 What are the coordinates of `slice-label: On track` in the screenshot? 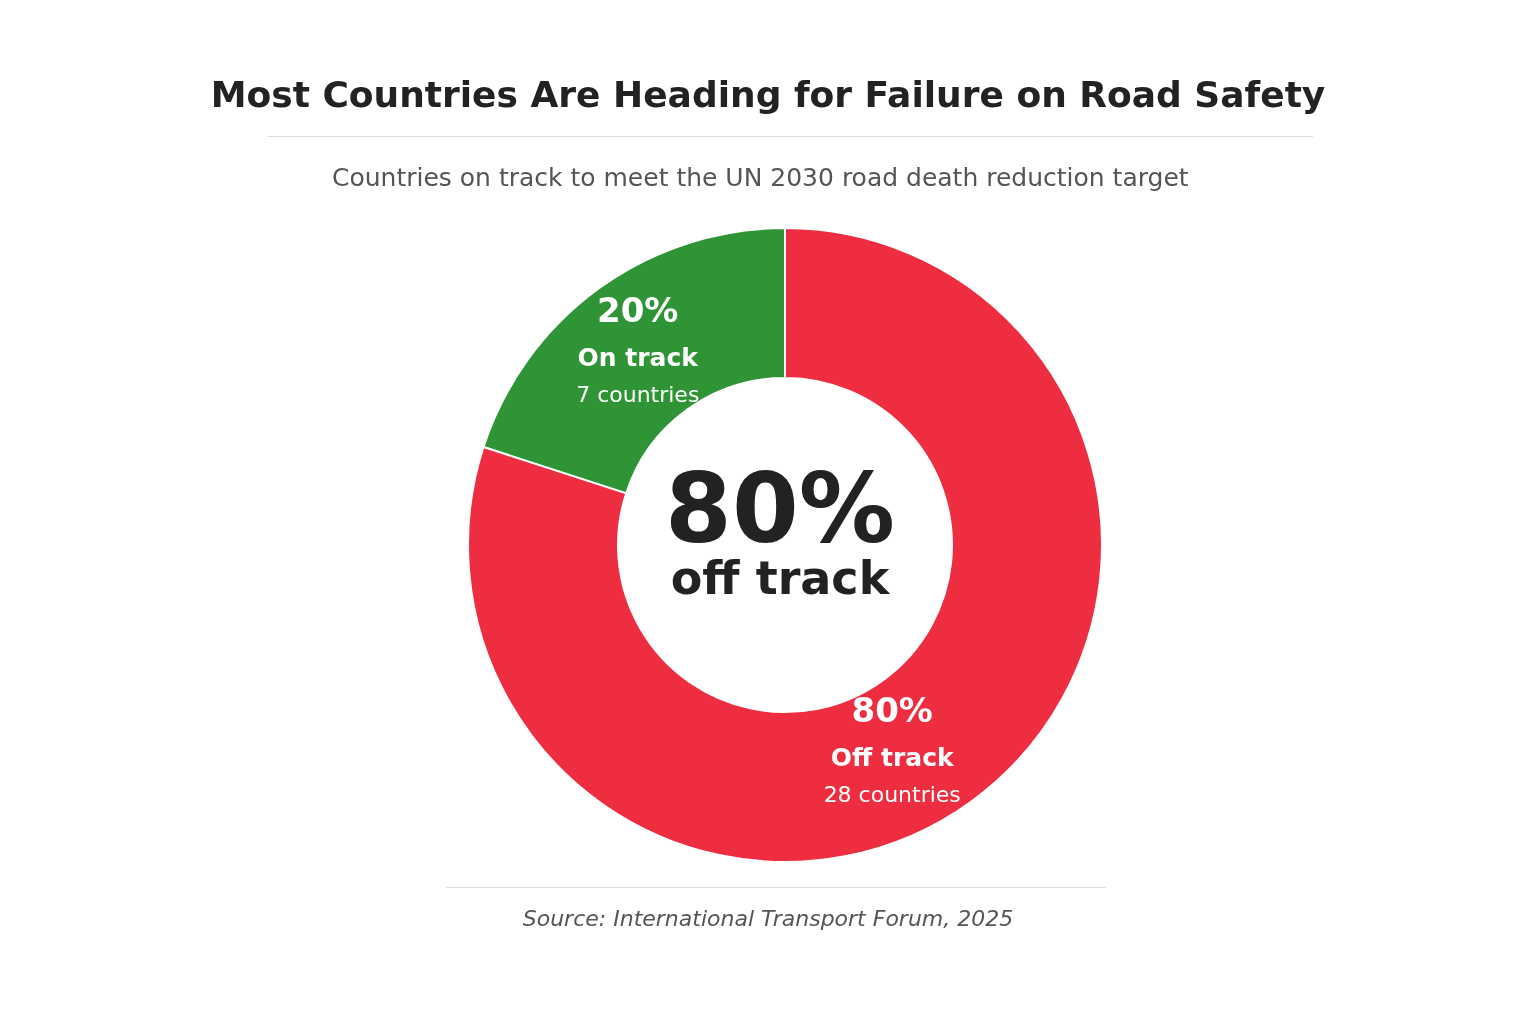 It's located at (638, 358).